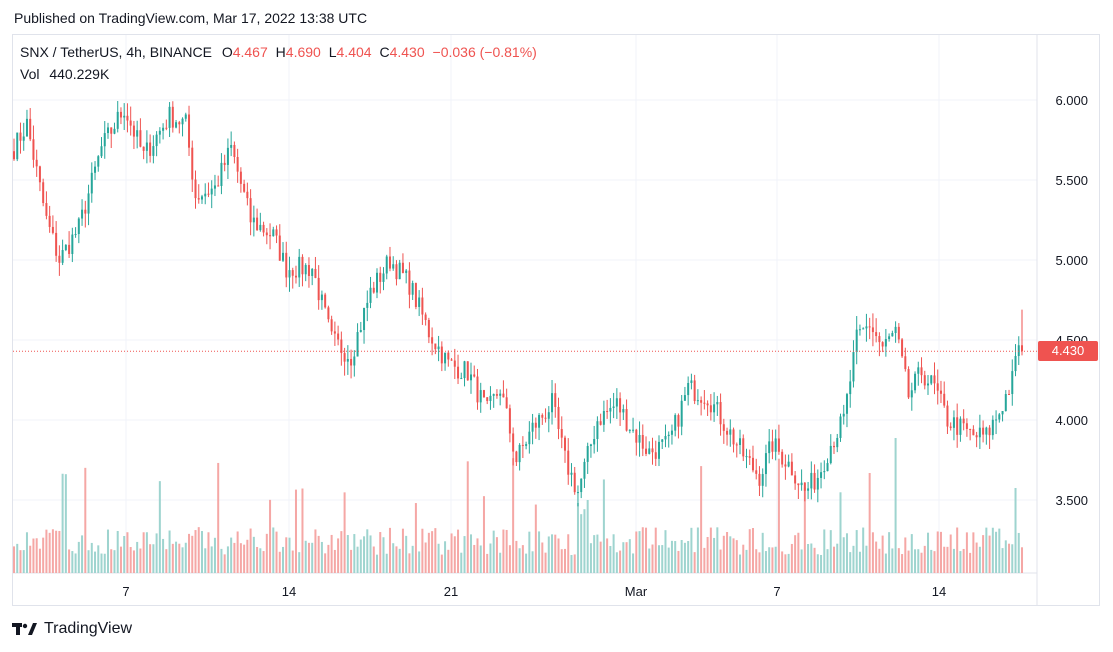 The image size is (1113, 652). Describe the element at coordinates (30, 74) in the screenshot. I see `vol-label: Vol` at that location.